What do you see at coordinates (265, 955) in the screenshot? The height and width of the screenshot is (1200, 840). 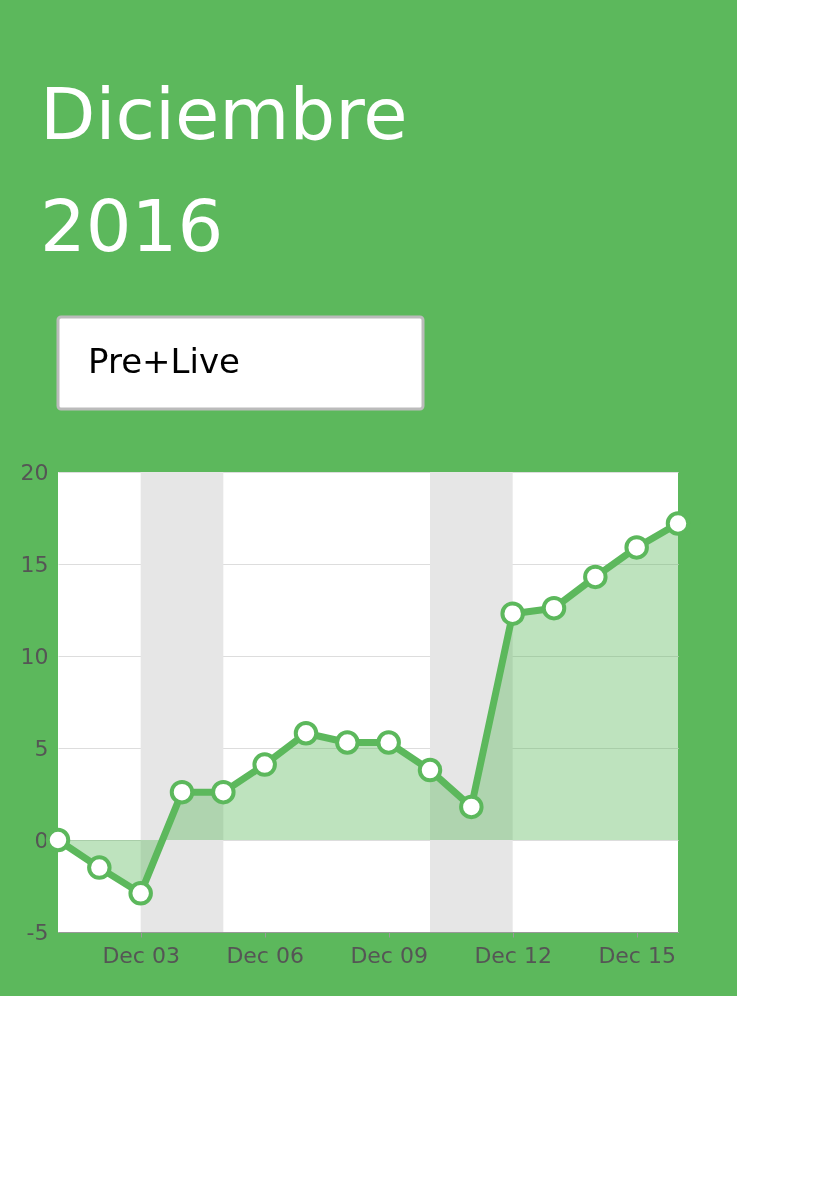 I see `x-tick-label: Dec 06` at bounding box center [265, 955].